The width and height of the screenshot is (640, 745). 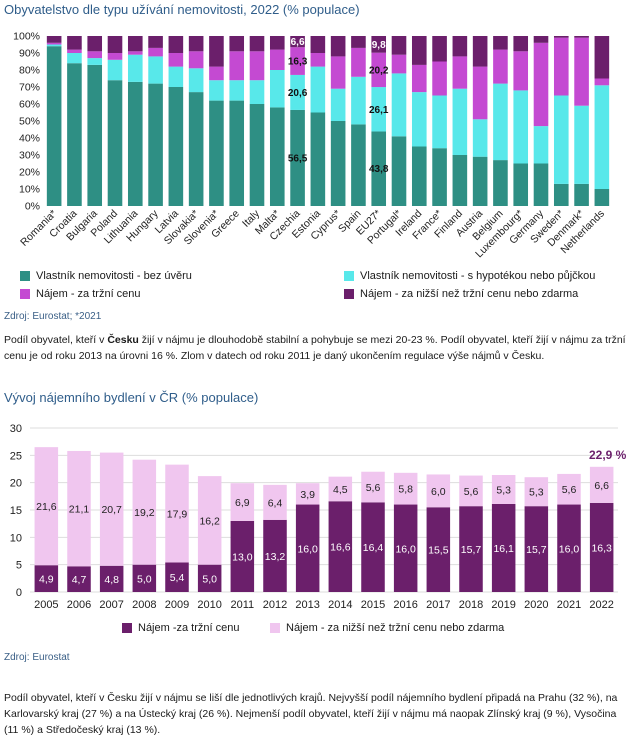 I want to click on y-tick-label: 20%, so click(x=29, y=173).